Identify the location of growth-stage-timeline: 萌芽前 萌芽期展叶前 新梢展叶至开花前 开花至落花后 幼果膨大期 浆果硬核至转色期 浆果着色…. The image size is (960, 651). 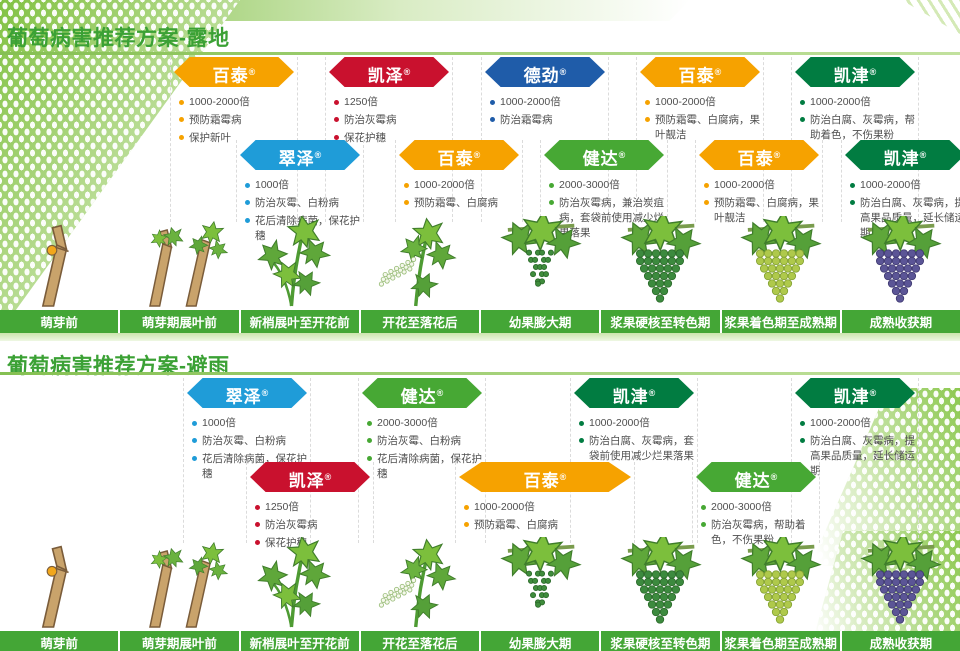
(480, 641).